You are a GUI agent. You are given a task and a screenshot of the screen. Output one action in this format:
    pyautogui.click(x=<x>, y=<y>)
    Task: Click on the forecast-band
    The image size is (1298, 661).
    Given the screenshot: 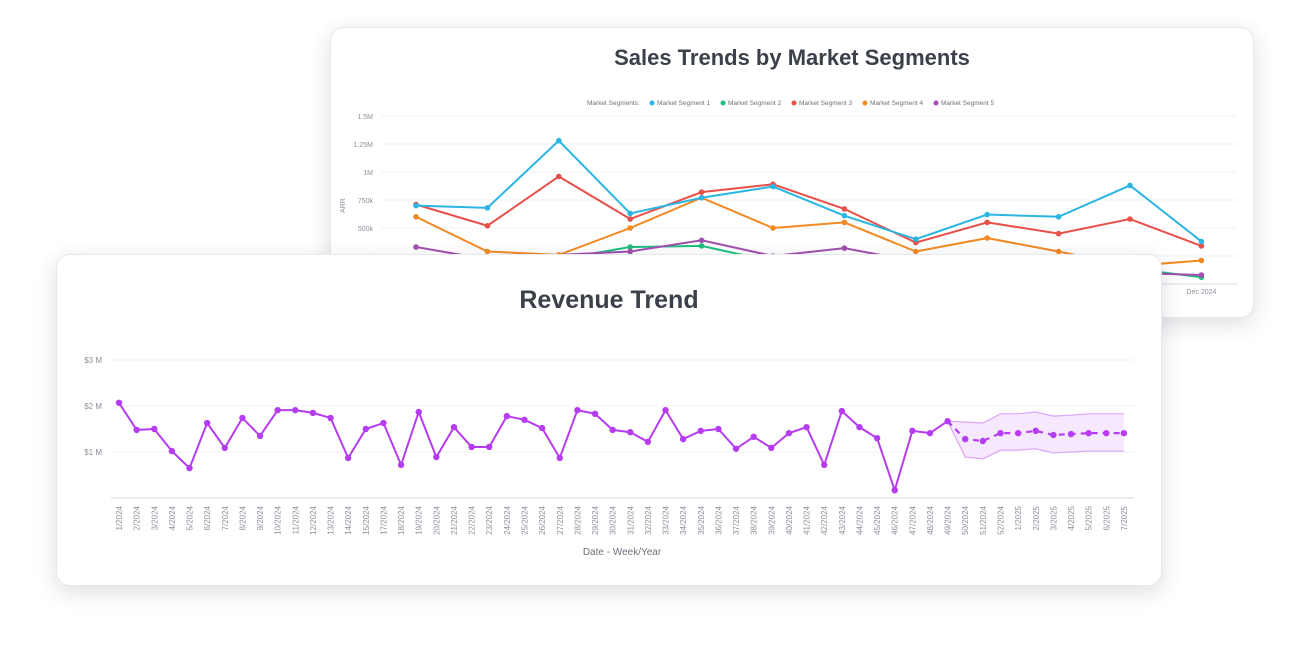 What is the action you would take?
    pyautogui.click(x=1035, y=435)
    